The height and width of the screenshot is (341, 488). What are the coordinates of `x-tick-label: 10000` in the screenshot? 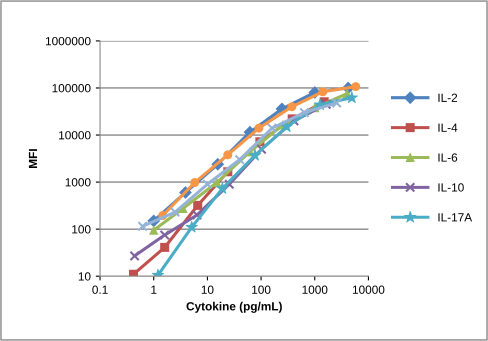 It's located at (368, 290).